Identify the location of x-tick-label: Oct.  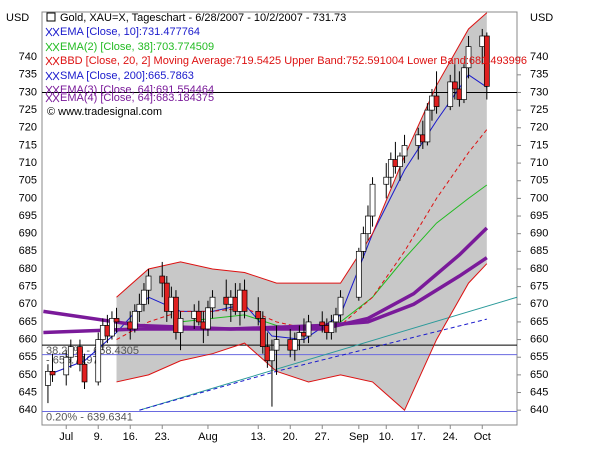
(482, 437).